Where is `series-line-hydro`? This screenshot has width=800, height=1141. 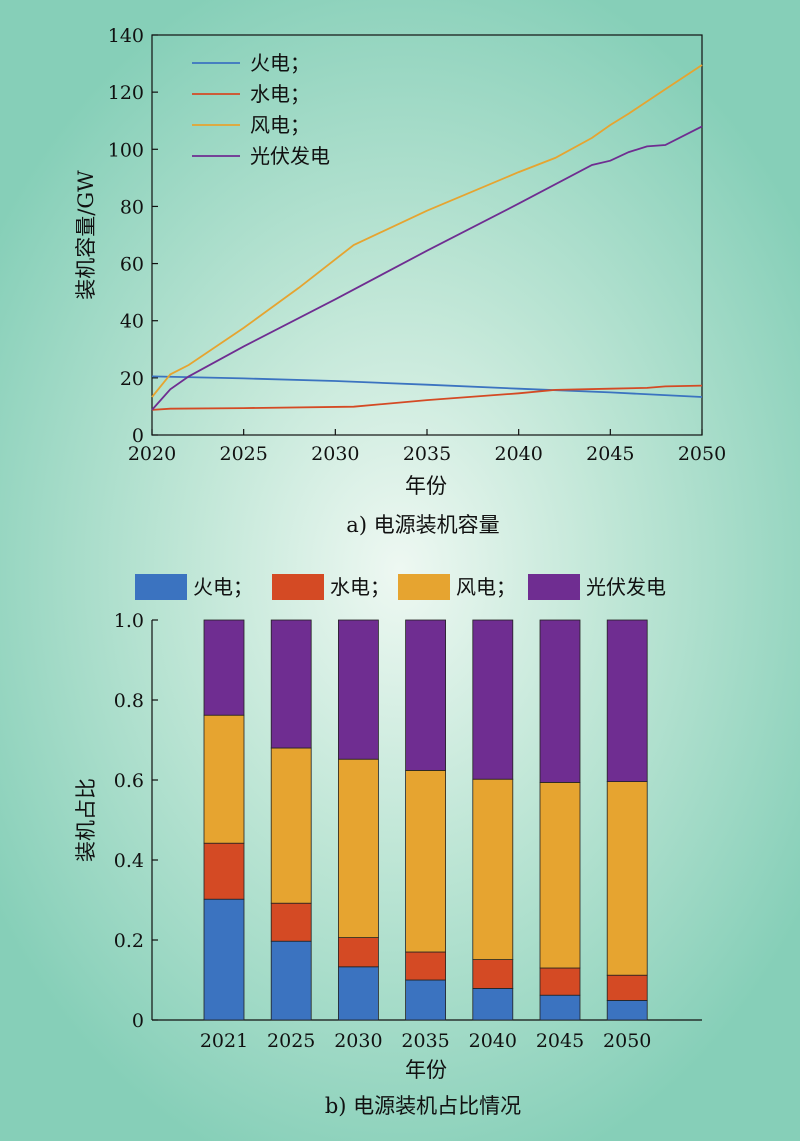
series-line-hydro is located at coordinates (427, 397).